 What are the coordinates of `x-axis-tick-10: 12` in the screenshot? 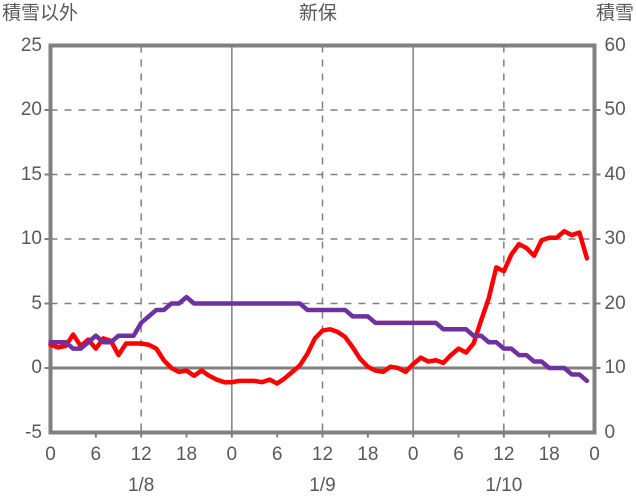 It's located at (504, 454).